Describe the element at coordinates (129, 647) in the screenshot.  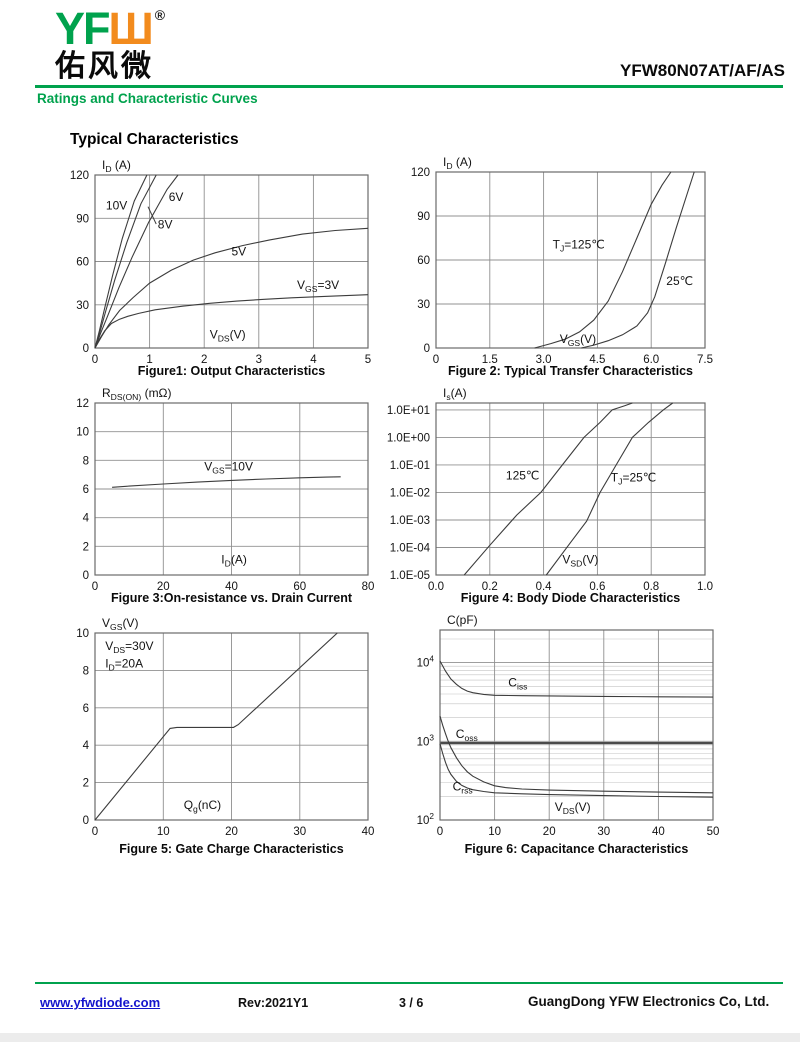
I see `label-vds-30v: VDS=30V` at that location.